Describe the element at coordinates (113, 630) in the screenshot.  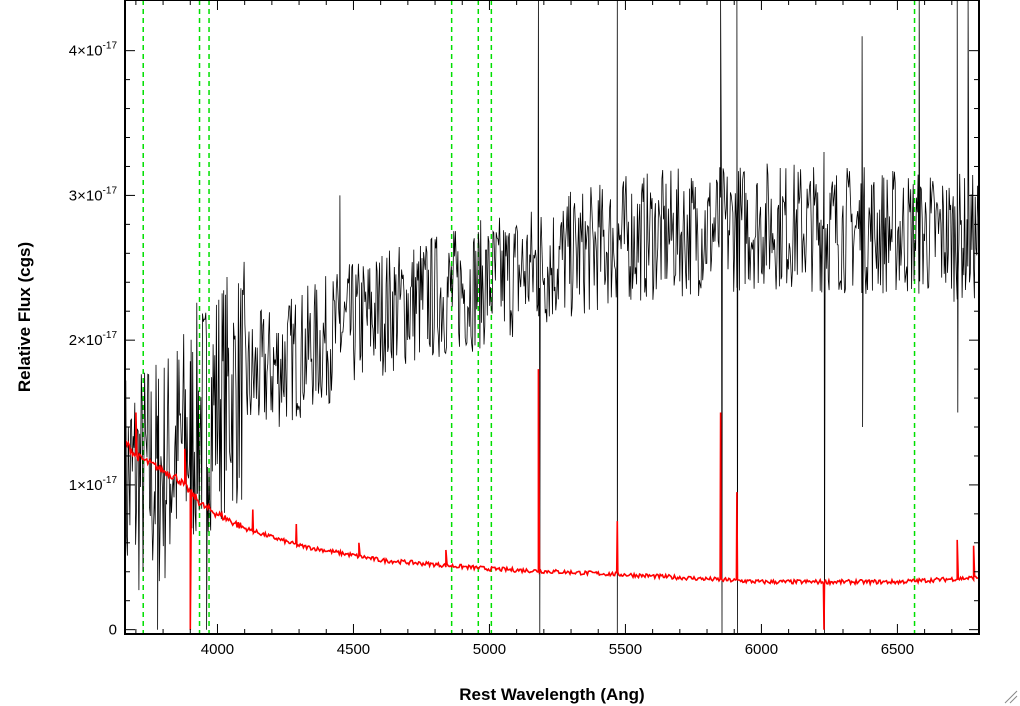
I see `y-tick-label: 0` at that location.